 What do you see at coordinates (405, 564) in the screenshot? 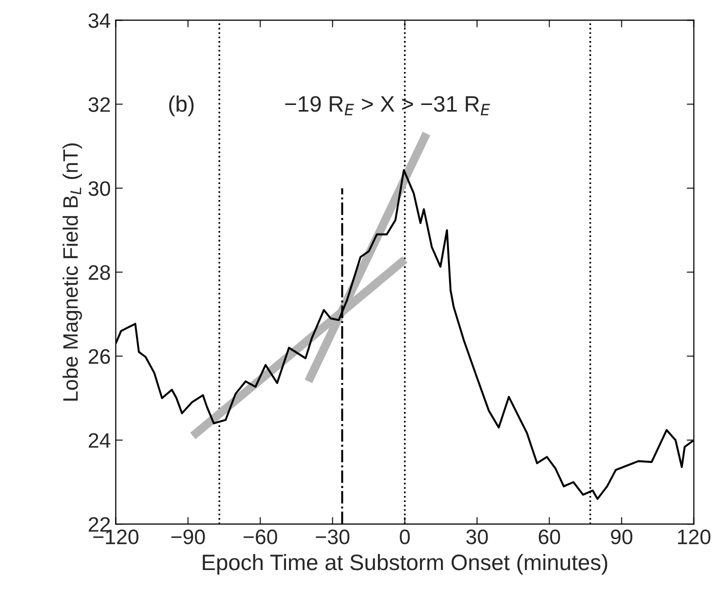
I see `x-axis-title: Epoch Time at Substorm Onset (minutes)` at bounding box center [405, 564].